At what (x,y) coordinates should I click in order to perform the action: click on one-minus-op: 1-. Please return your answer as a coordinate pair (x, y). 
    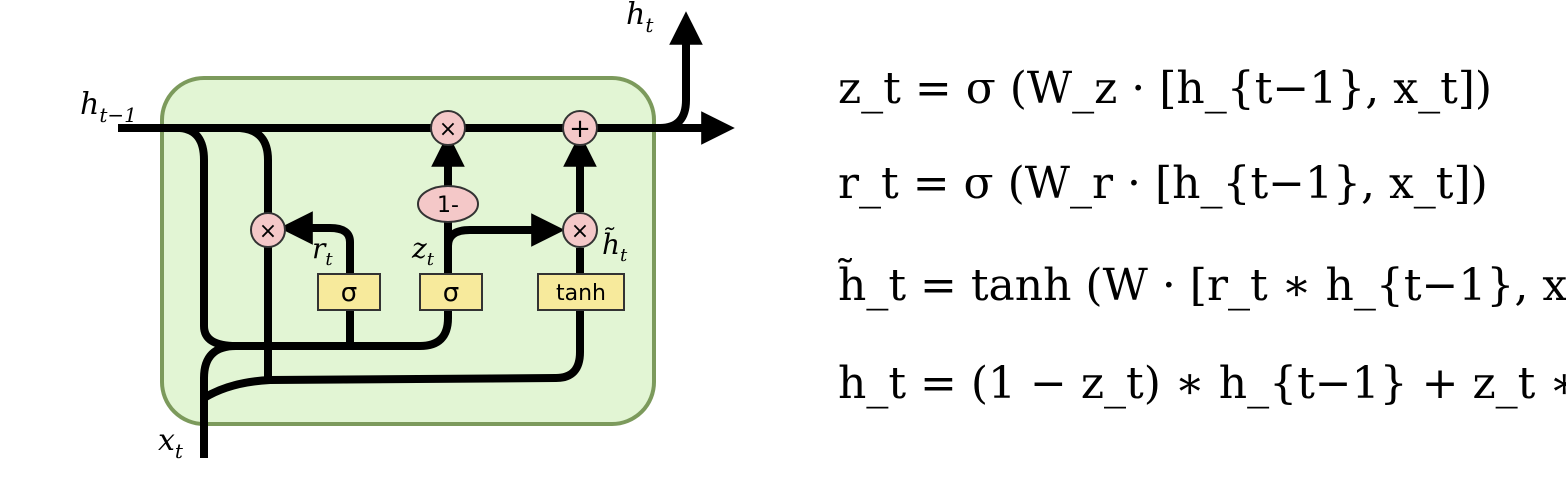
    Looking at the image, I should click on (448, 204).